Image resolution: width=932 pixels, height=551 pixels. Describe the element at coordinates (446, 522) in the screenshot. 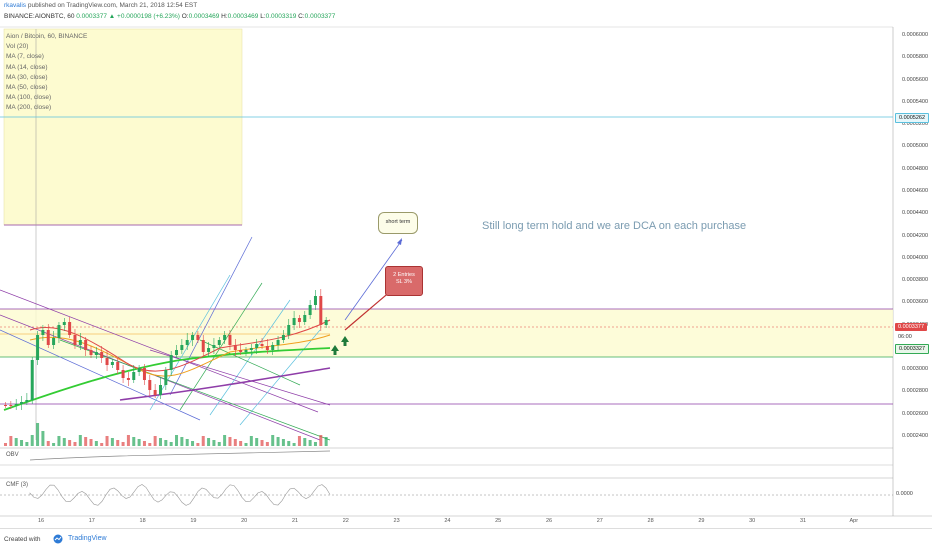

I see `time-axis: 16 17 18 19 20 21 22 23 24 25 26 27 28 29 30 31 Apr` at that location.